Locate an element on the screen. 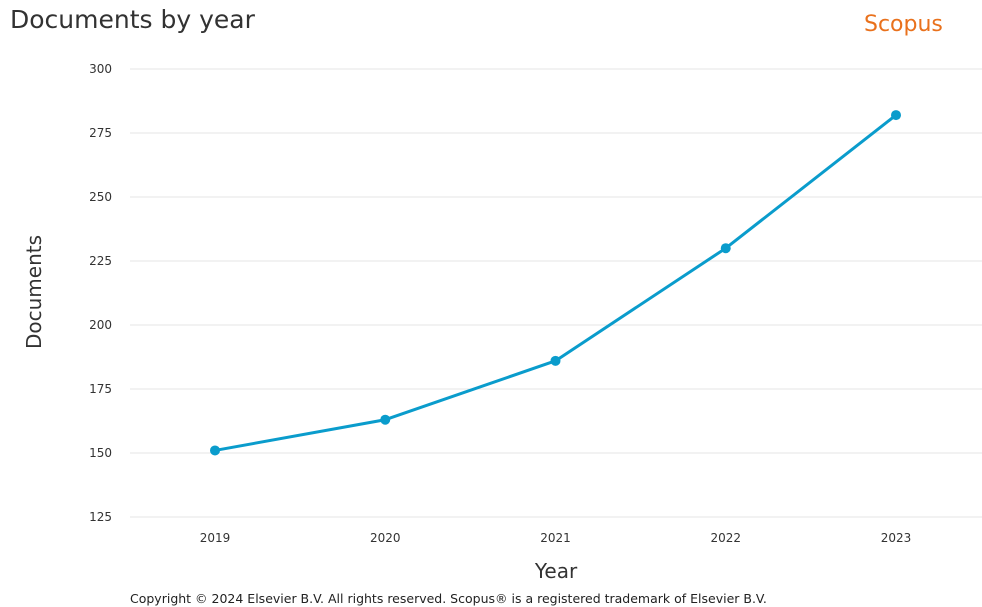 The height and width of the screenshot is (607, 982). y-tick-label: 275 is located at coordinates (100, 133).